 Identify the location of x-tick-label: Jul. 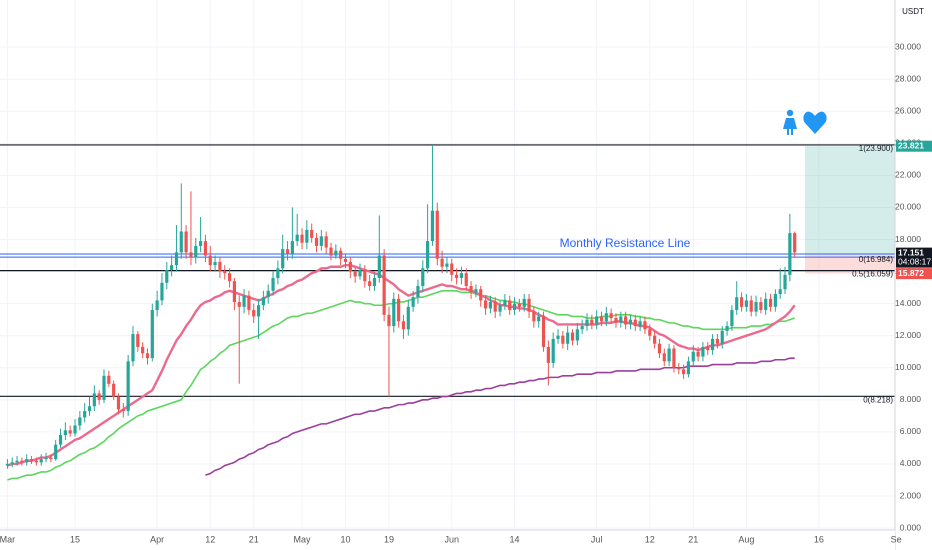
(597, 539).